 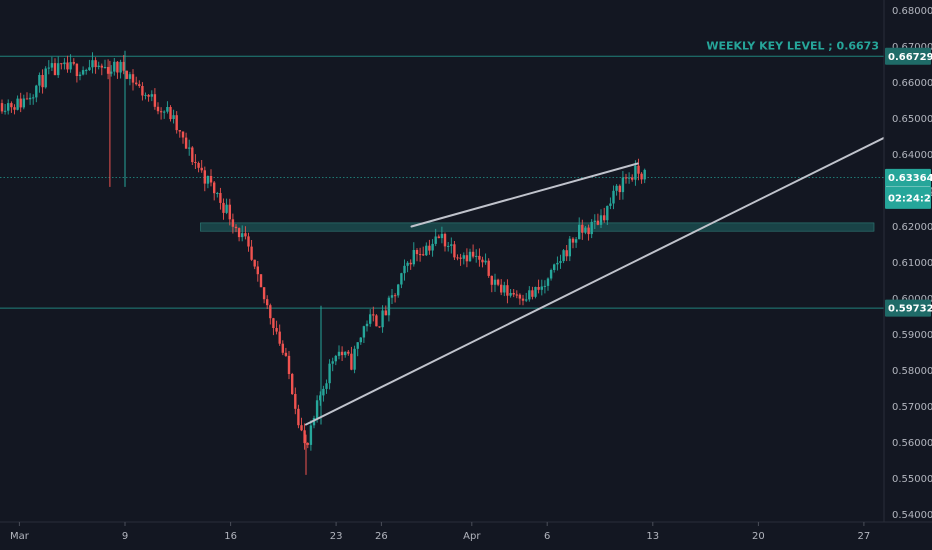 I want to click on time-axis: Mar 9 16 23 26 Apr 6 13 20 27, so click(x=440, y=532).